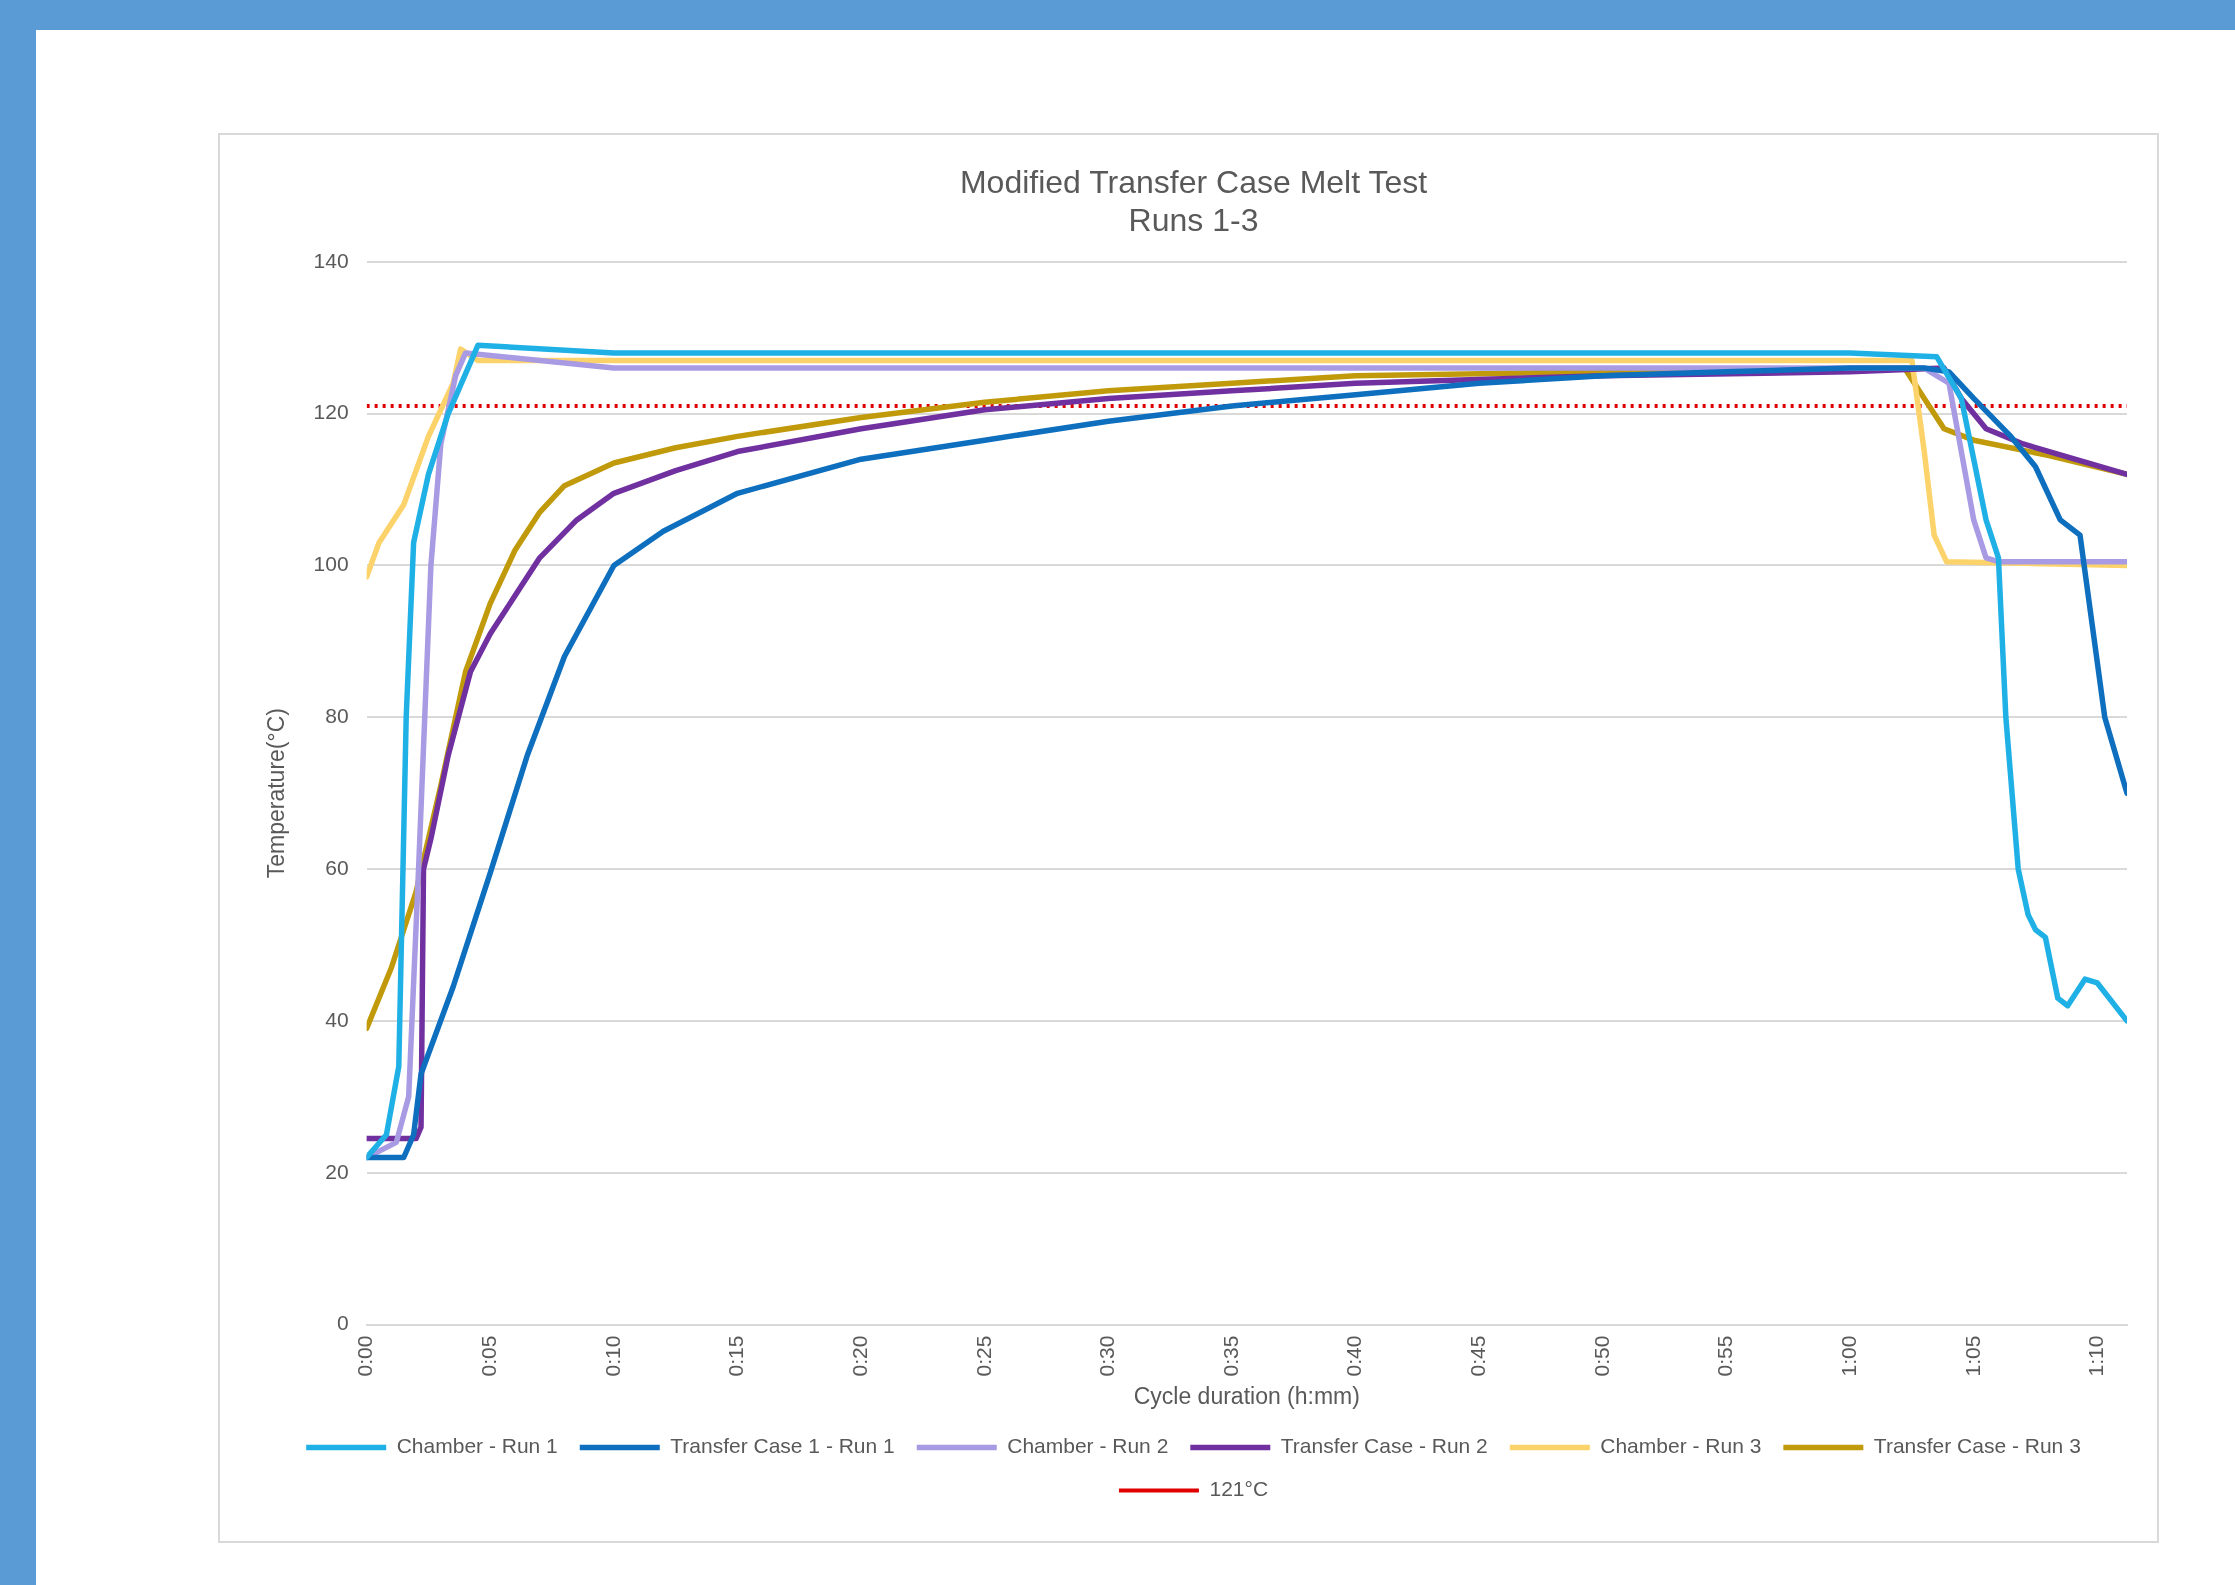 The width and height of the screenshot is (2235, 1585). Describe the element at coordinates (1977, 1446) in the screenshot. I see `legend-label: Transfer Case - Run 3` at that location.